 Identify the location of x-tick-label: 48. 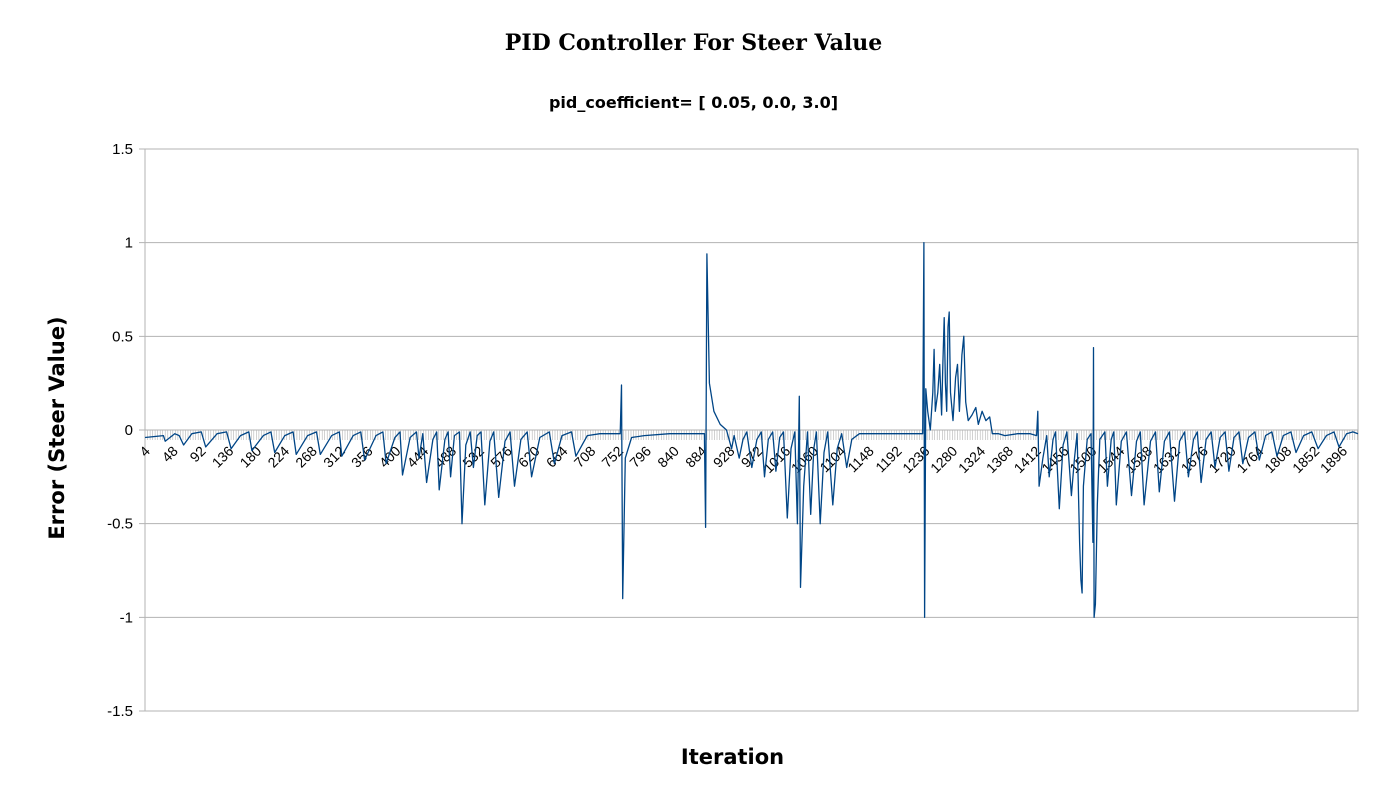
(170, 454).